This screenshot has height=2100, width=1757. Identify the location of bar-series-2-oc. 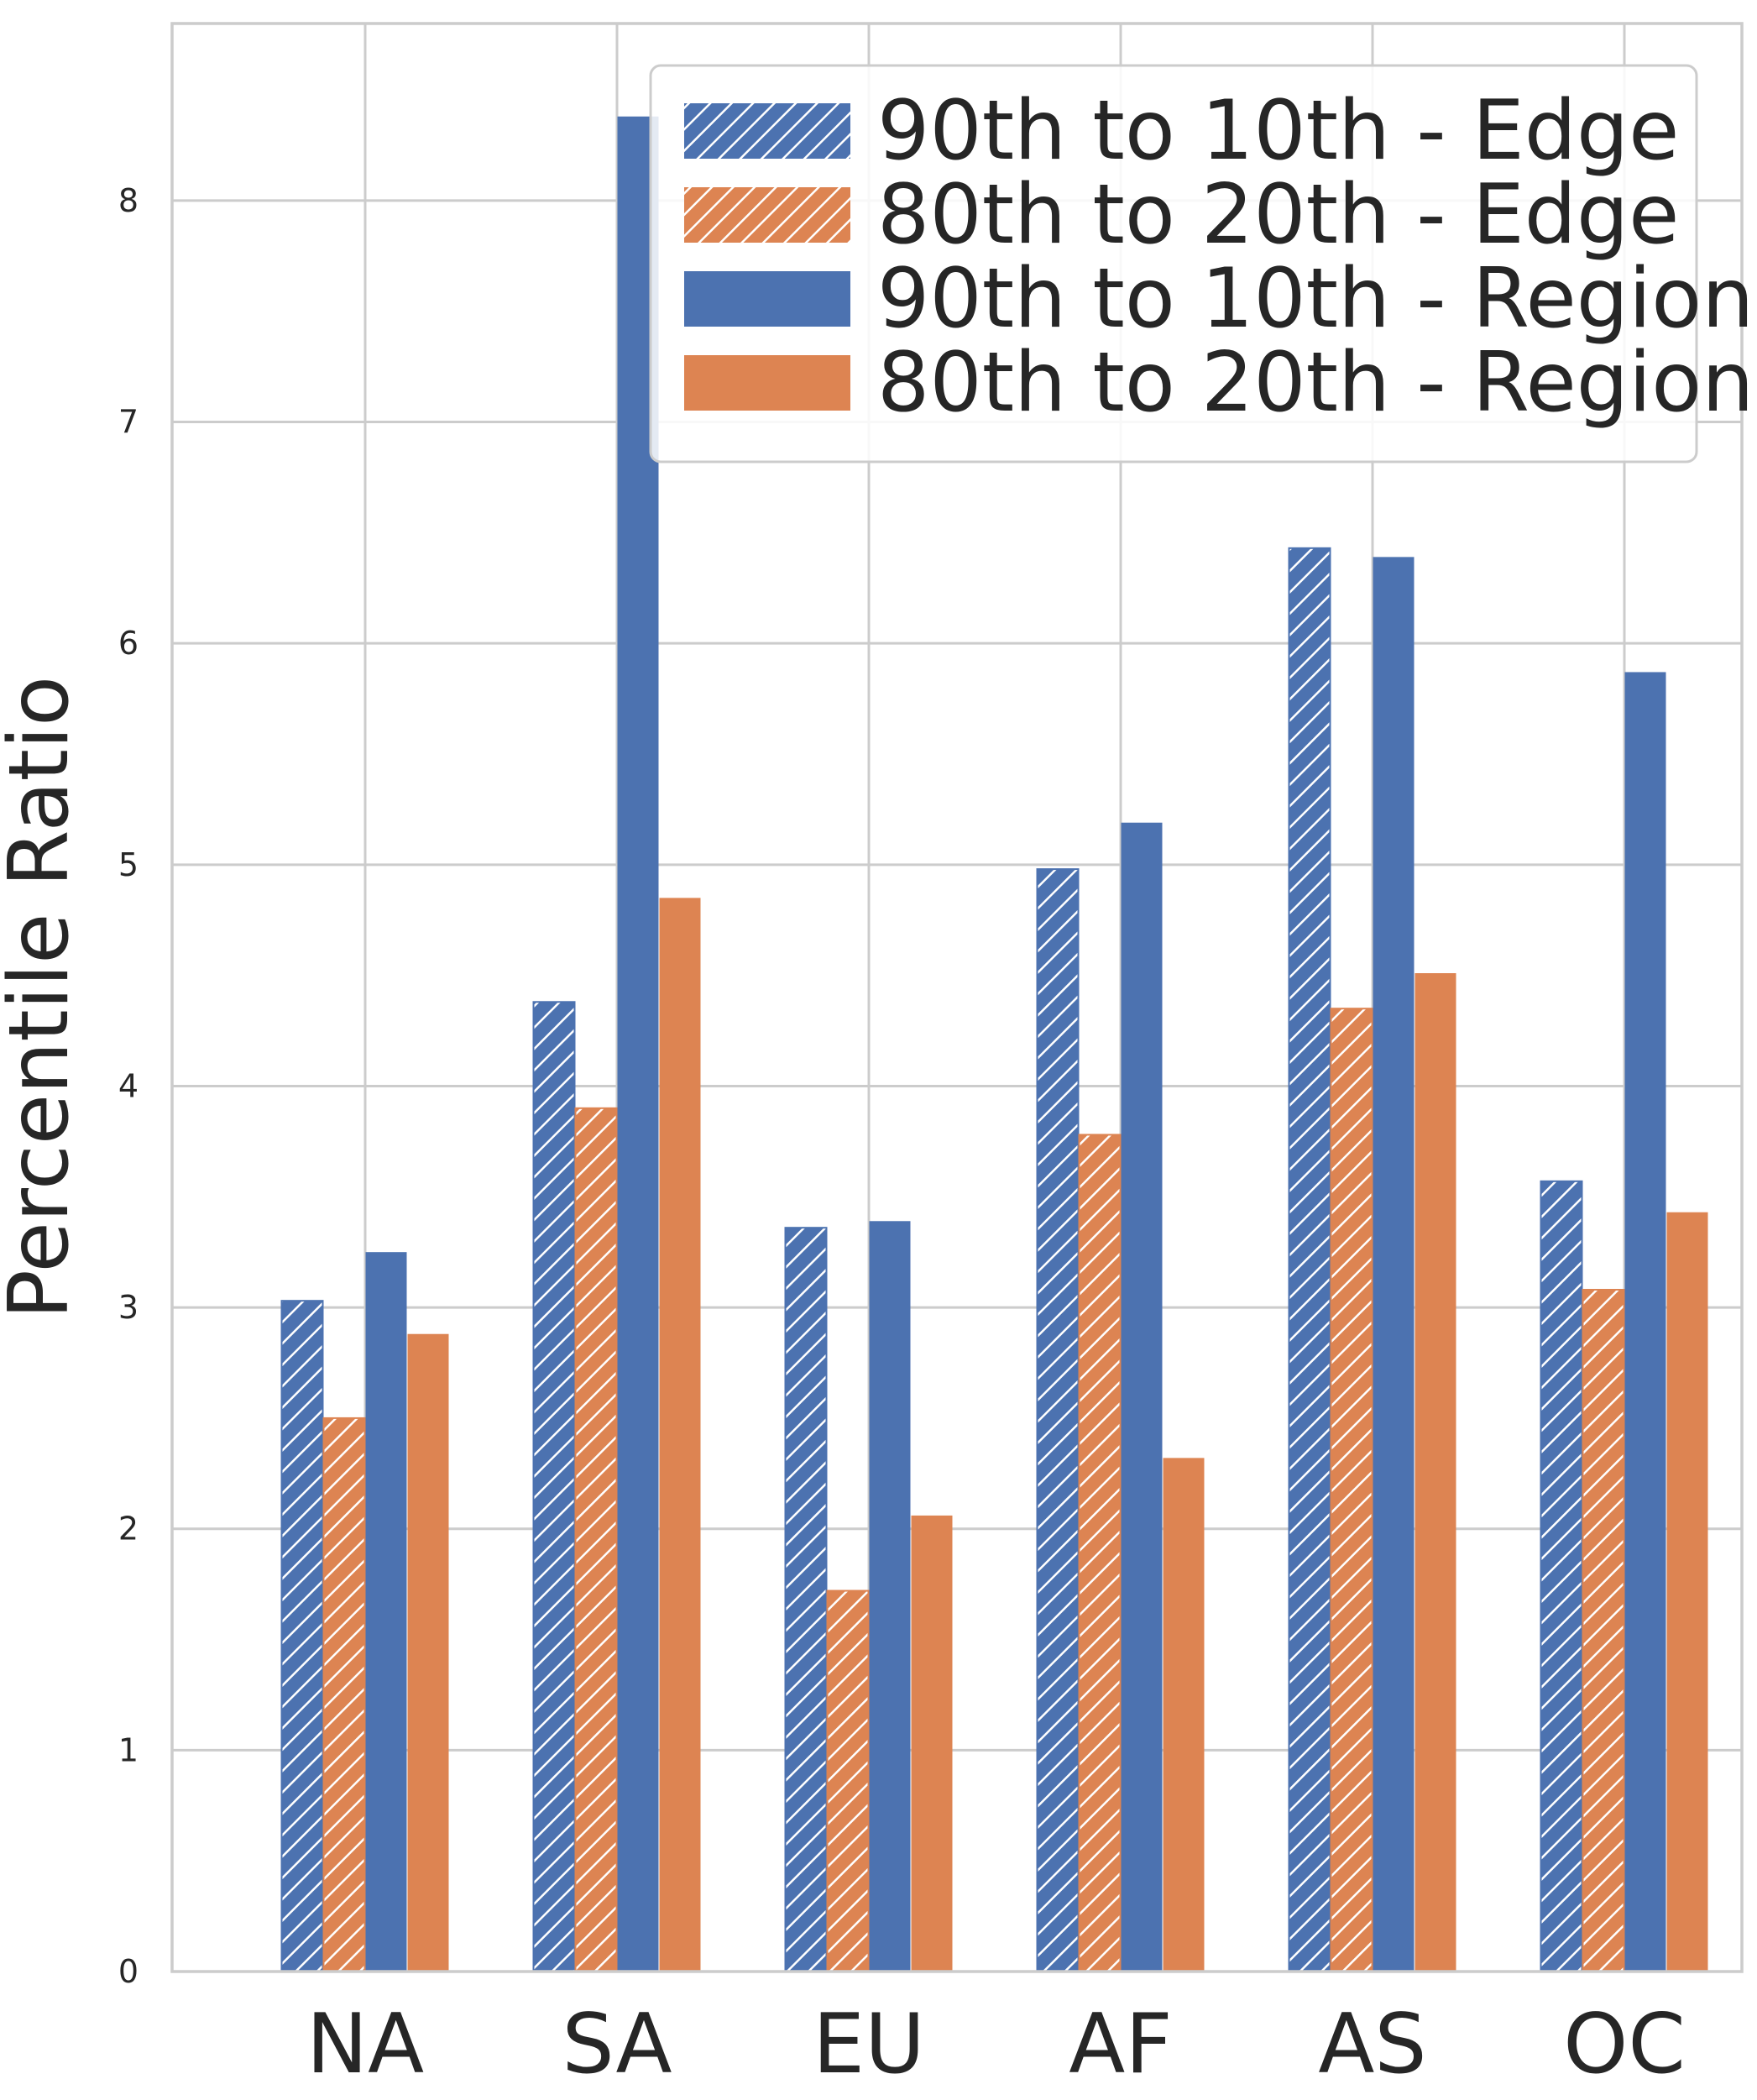
(1645, 1322).